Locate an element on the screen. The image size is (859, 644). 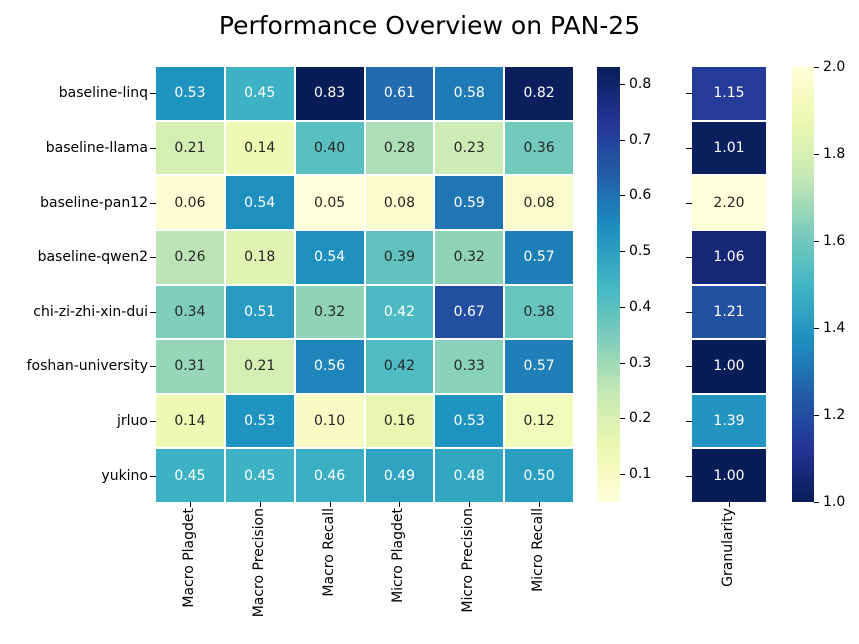
column-label: Macro Precision is located at coordinates (259, 563).